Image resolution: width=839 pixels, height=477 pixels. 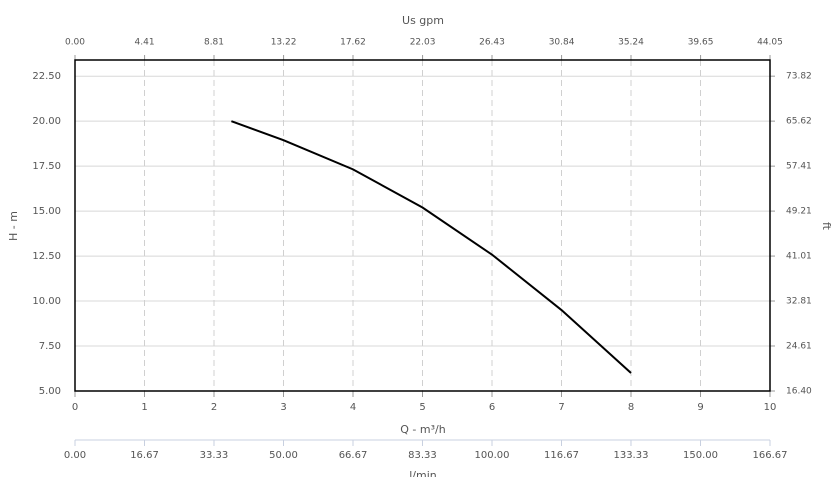 What do you see at coordinates (492, 407) in the screenshot?
I see `x-tick-label: 6` at bounding box center [492, 407].